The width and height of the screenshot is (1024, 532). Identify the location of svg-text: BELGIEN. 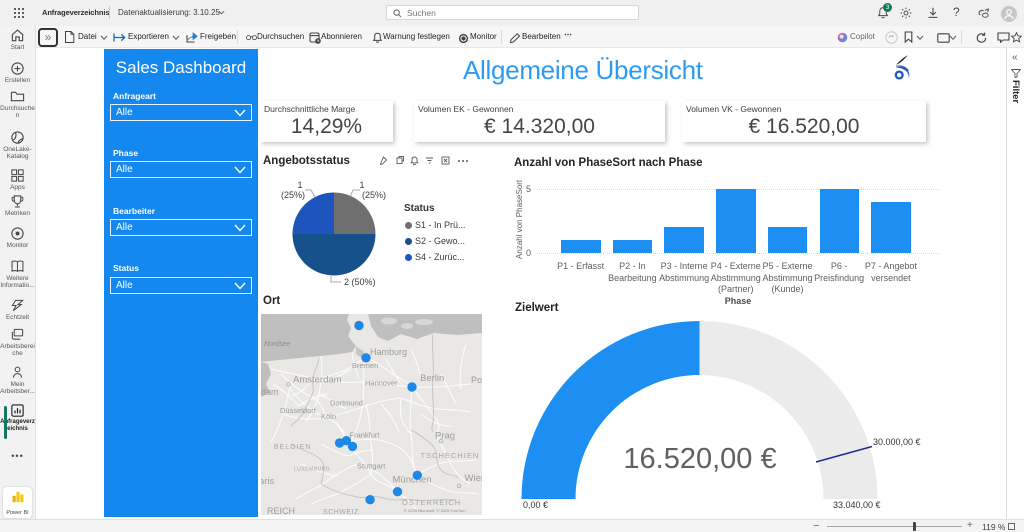
(292, 447).